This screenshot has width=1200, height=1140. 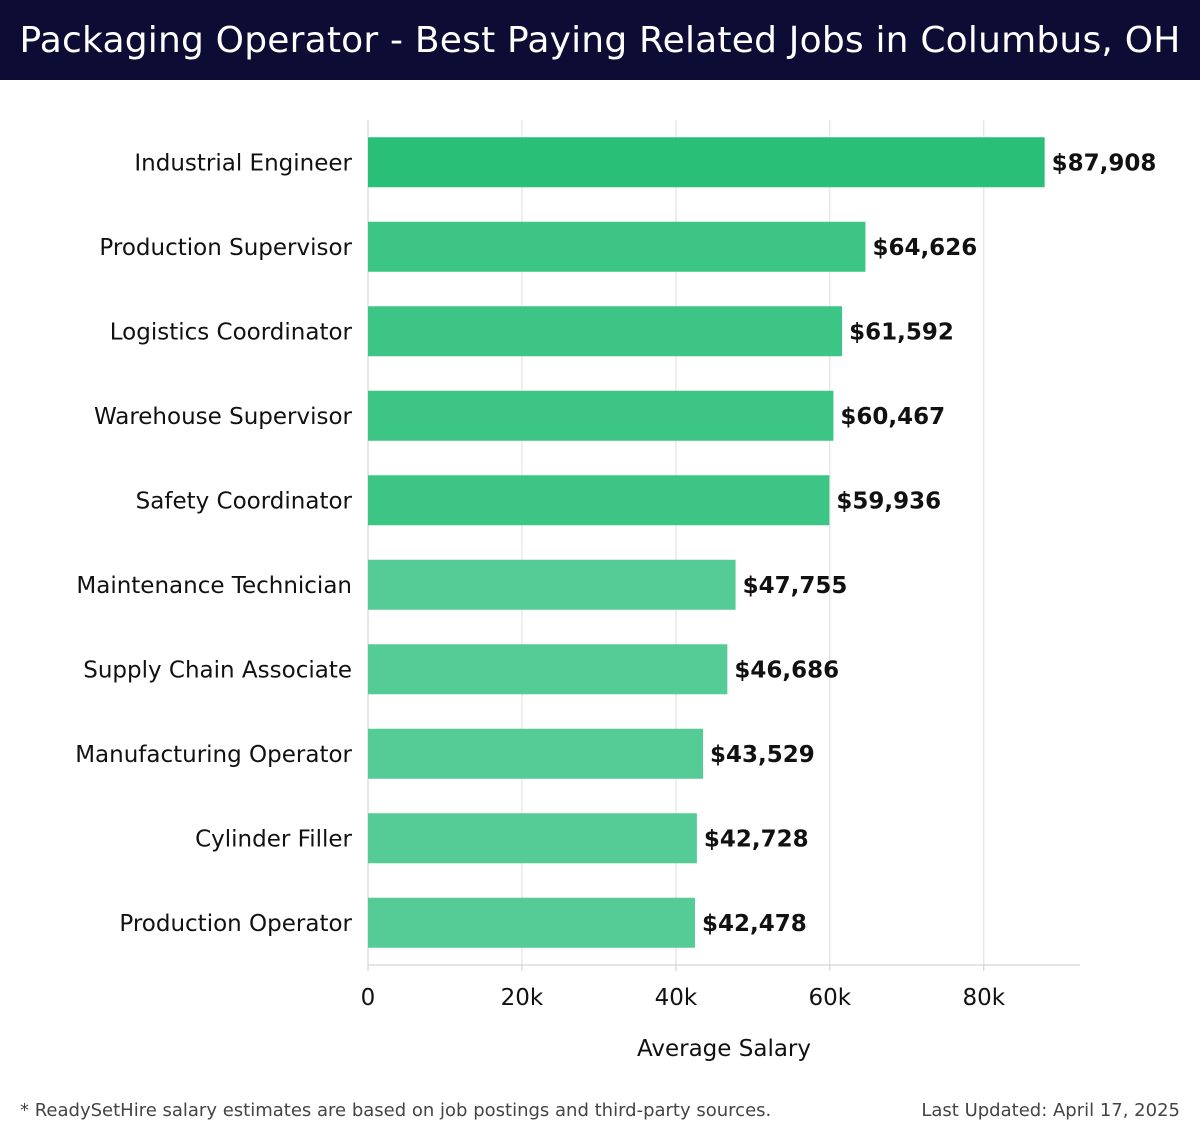 What do you see at coordinates (786, 670) in the screenshot?
I see `value-label: $46,686` at bounding box center [786, 670].